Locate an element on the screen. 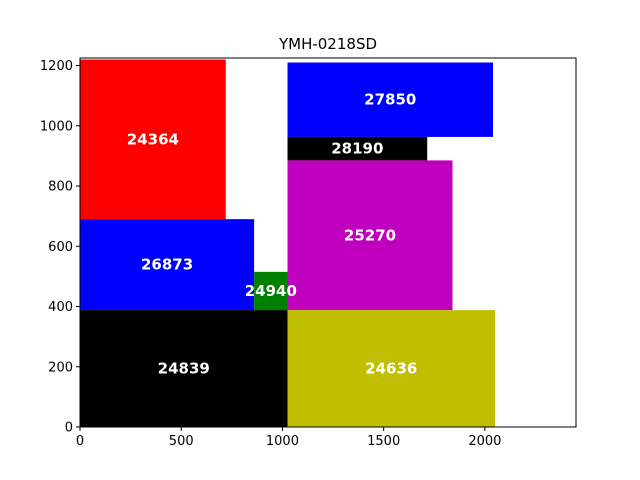 This screenshot has height=480, width=640. rect-label-24636: 24636 is located at coordinates (391, 369).